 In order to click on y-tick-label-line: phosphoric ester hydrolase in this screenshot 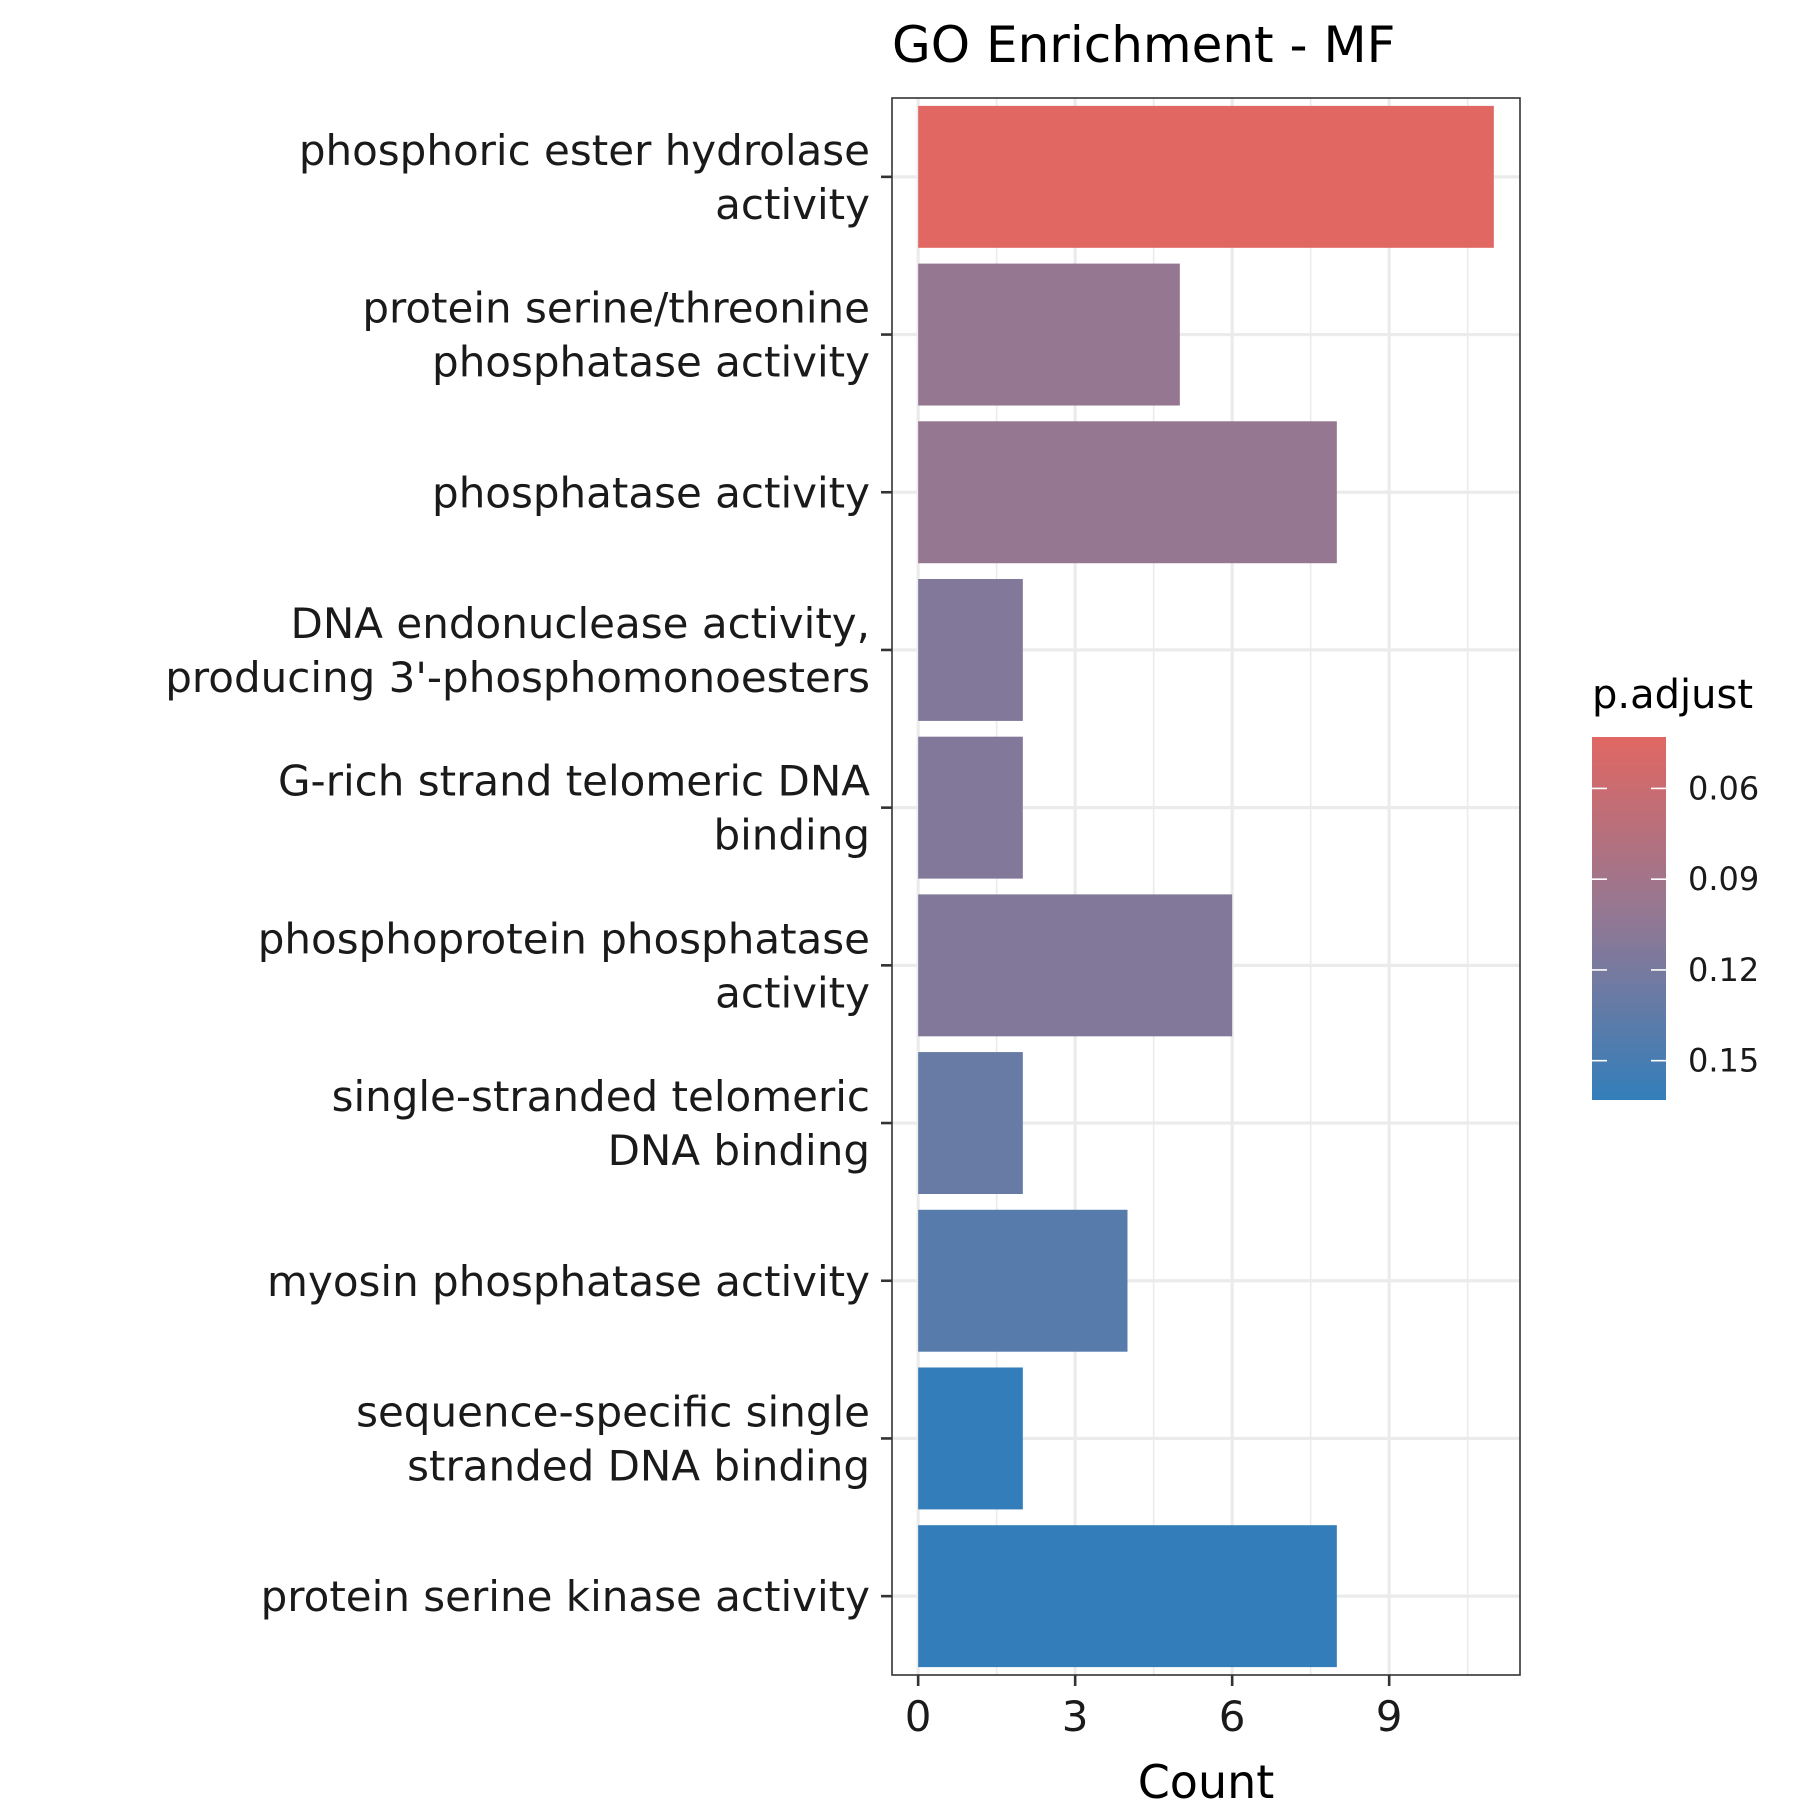, I will do `click(584, 150)`.